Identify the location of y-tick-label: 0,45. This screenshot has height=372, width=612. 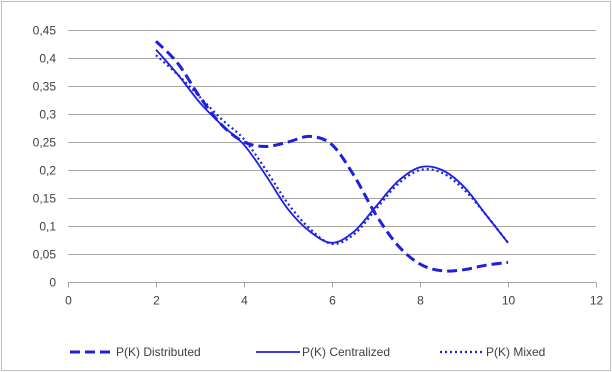
(45, 31).